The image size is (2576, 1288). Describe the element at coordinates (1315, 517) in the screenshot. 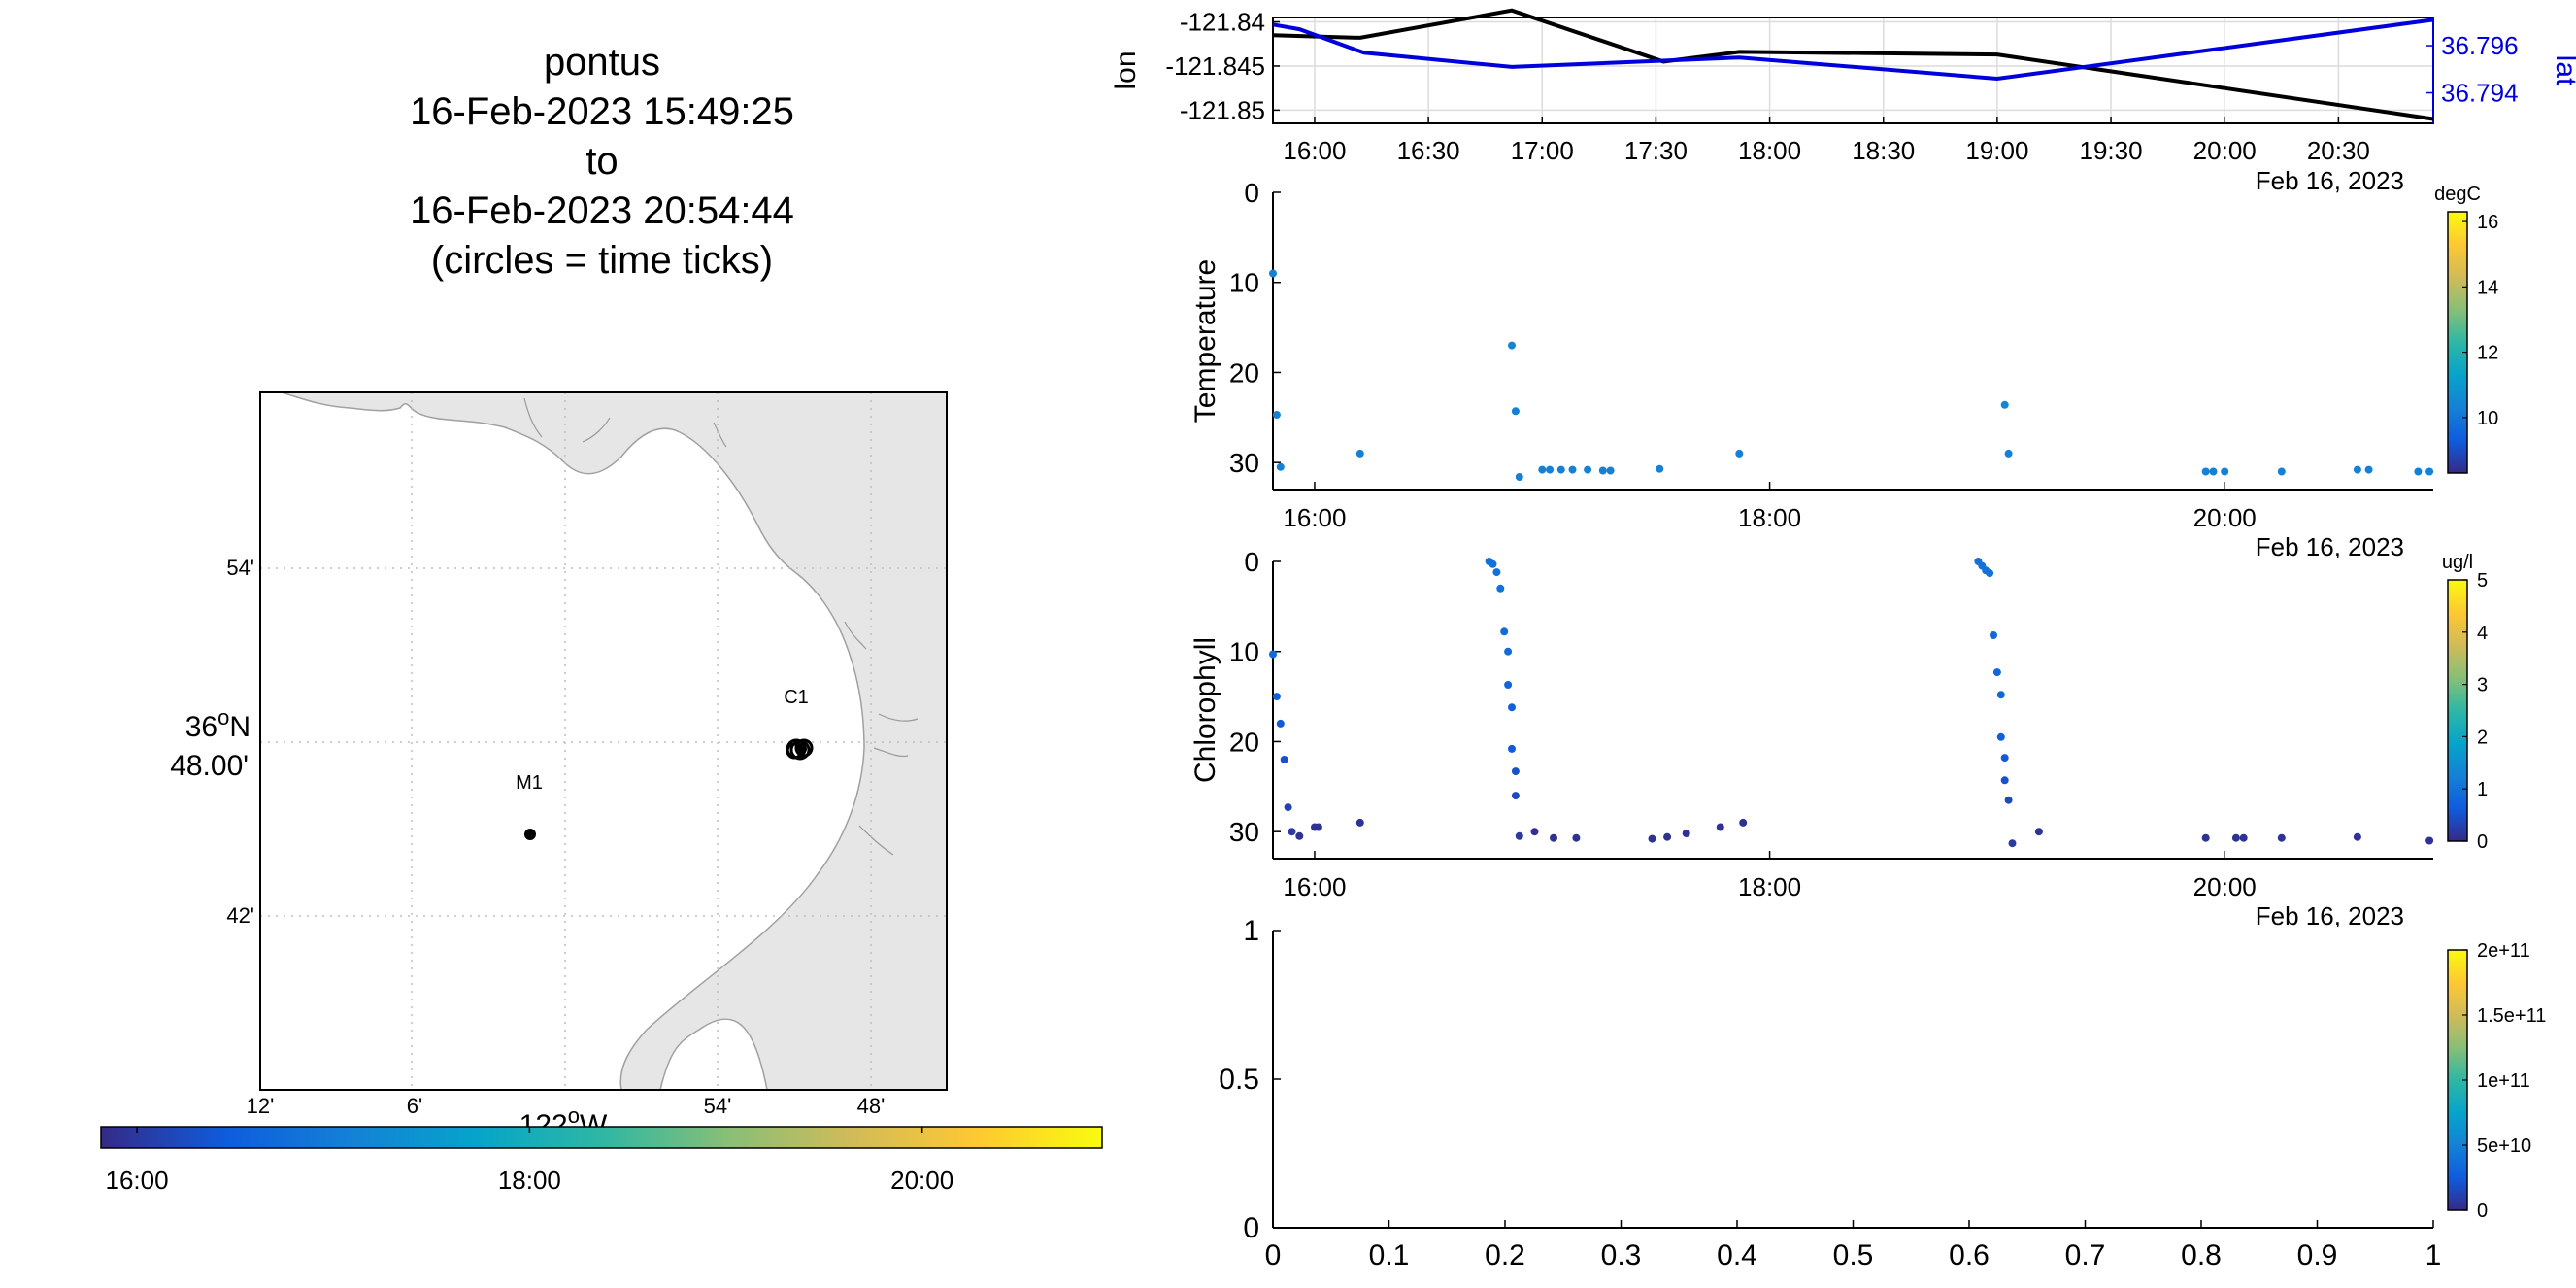

I see `temperature-x-tick-label: 16:00` at that location.